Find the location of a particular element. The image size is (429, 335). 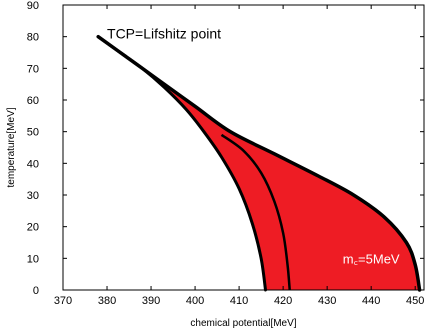

y-tick-label: 90 is located at coordinates (33, 6).